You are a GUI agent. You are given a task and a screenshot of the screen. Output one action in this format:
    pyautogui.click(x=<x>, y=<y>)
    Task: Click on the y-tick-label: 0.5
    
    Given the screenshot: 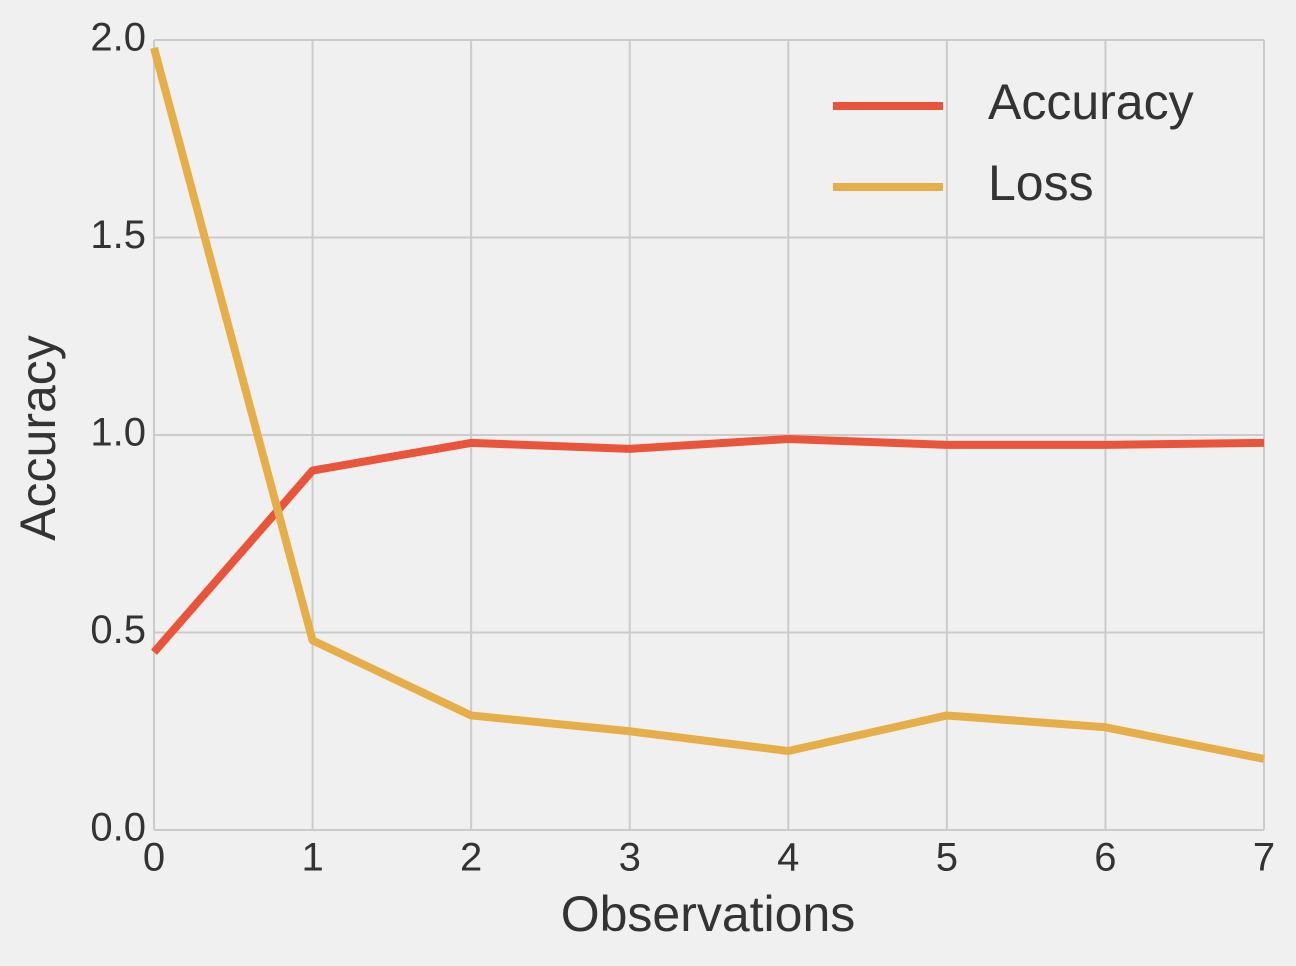 What is the action you would take?
    pyautogui.click(x=118, y=630)
    